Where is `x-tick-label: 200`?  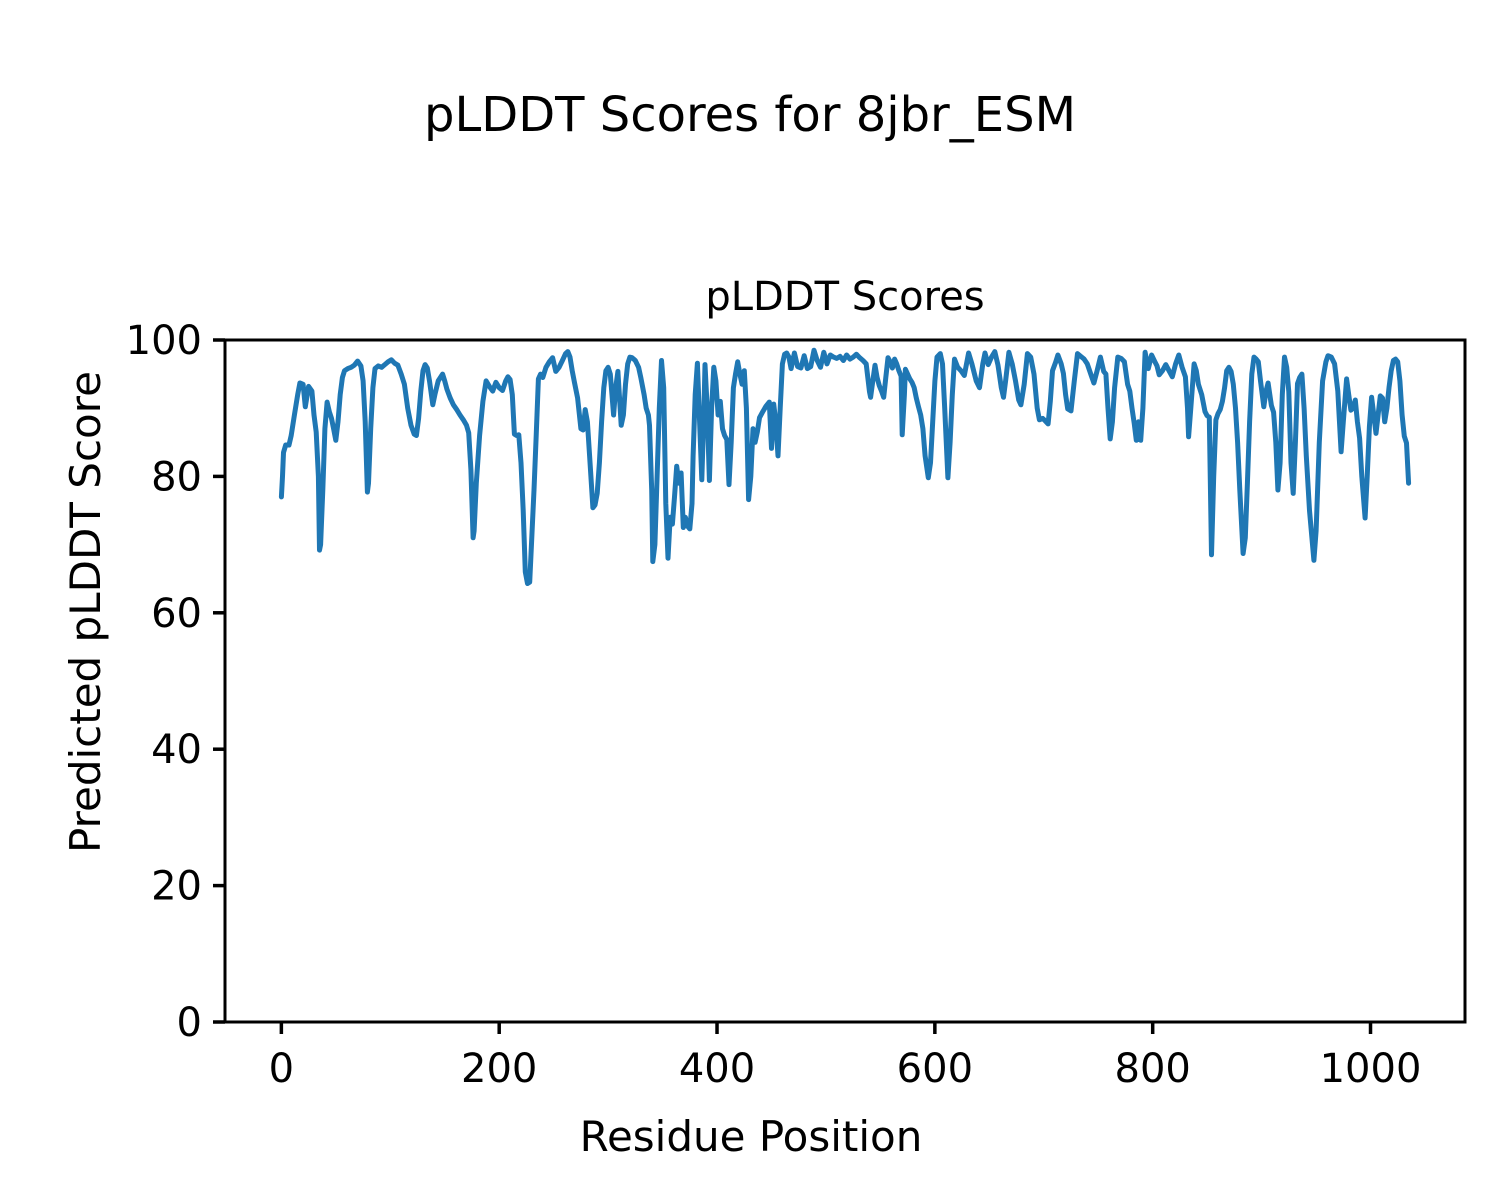
x-tick-label: 200 is located at coordinates (499, 1069).